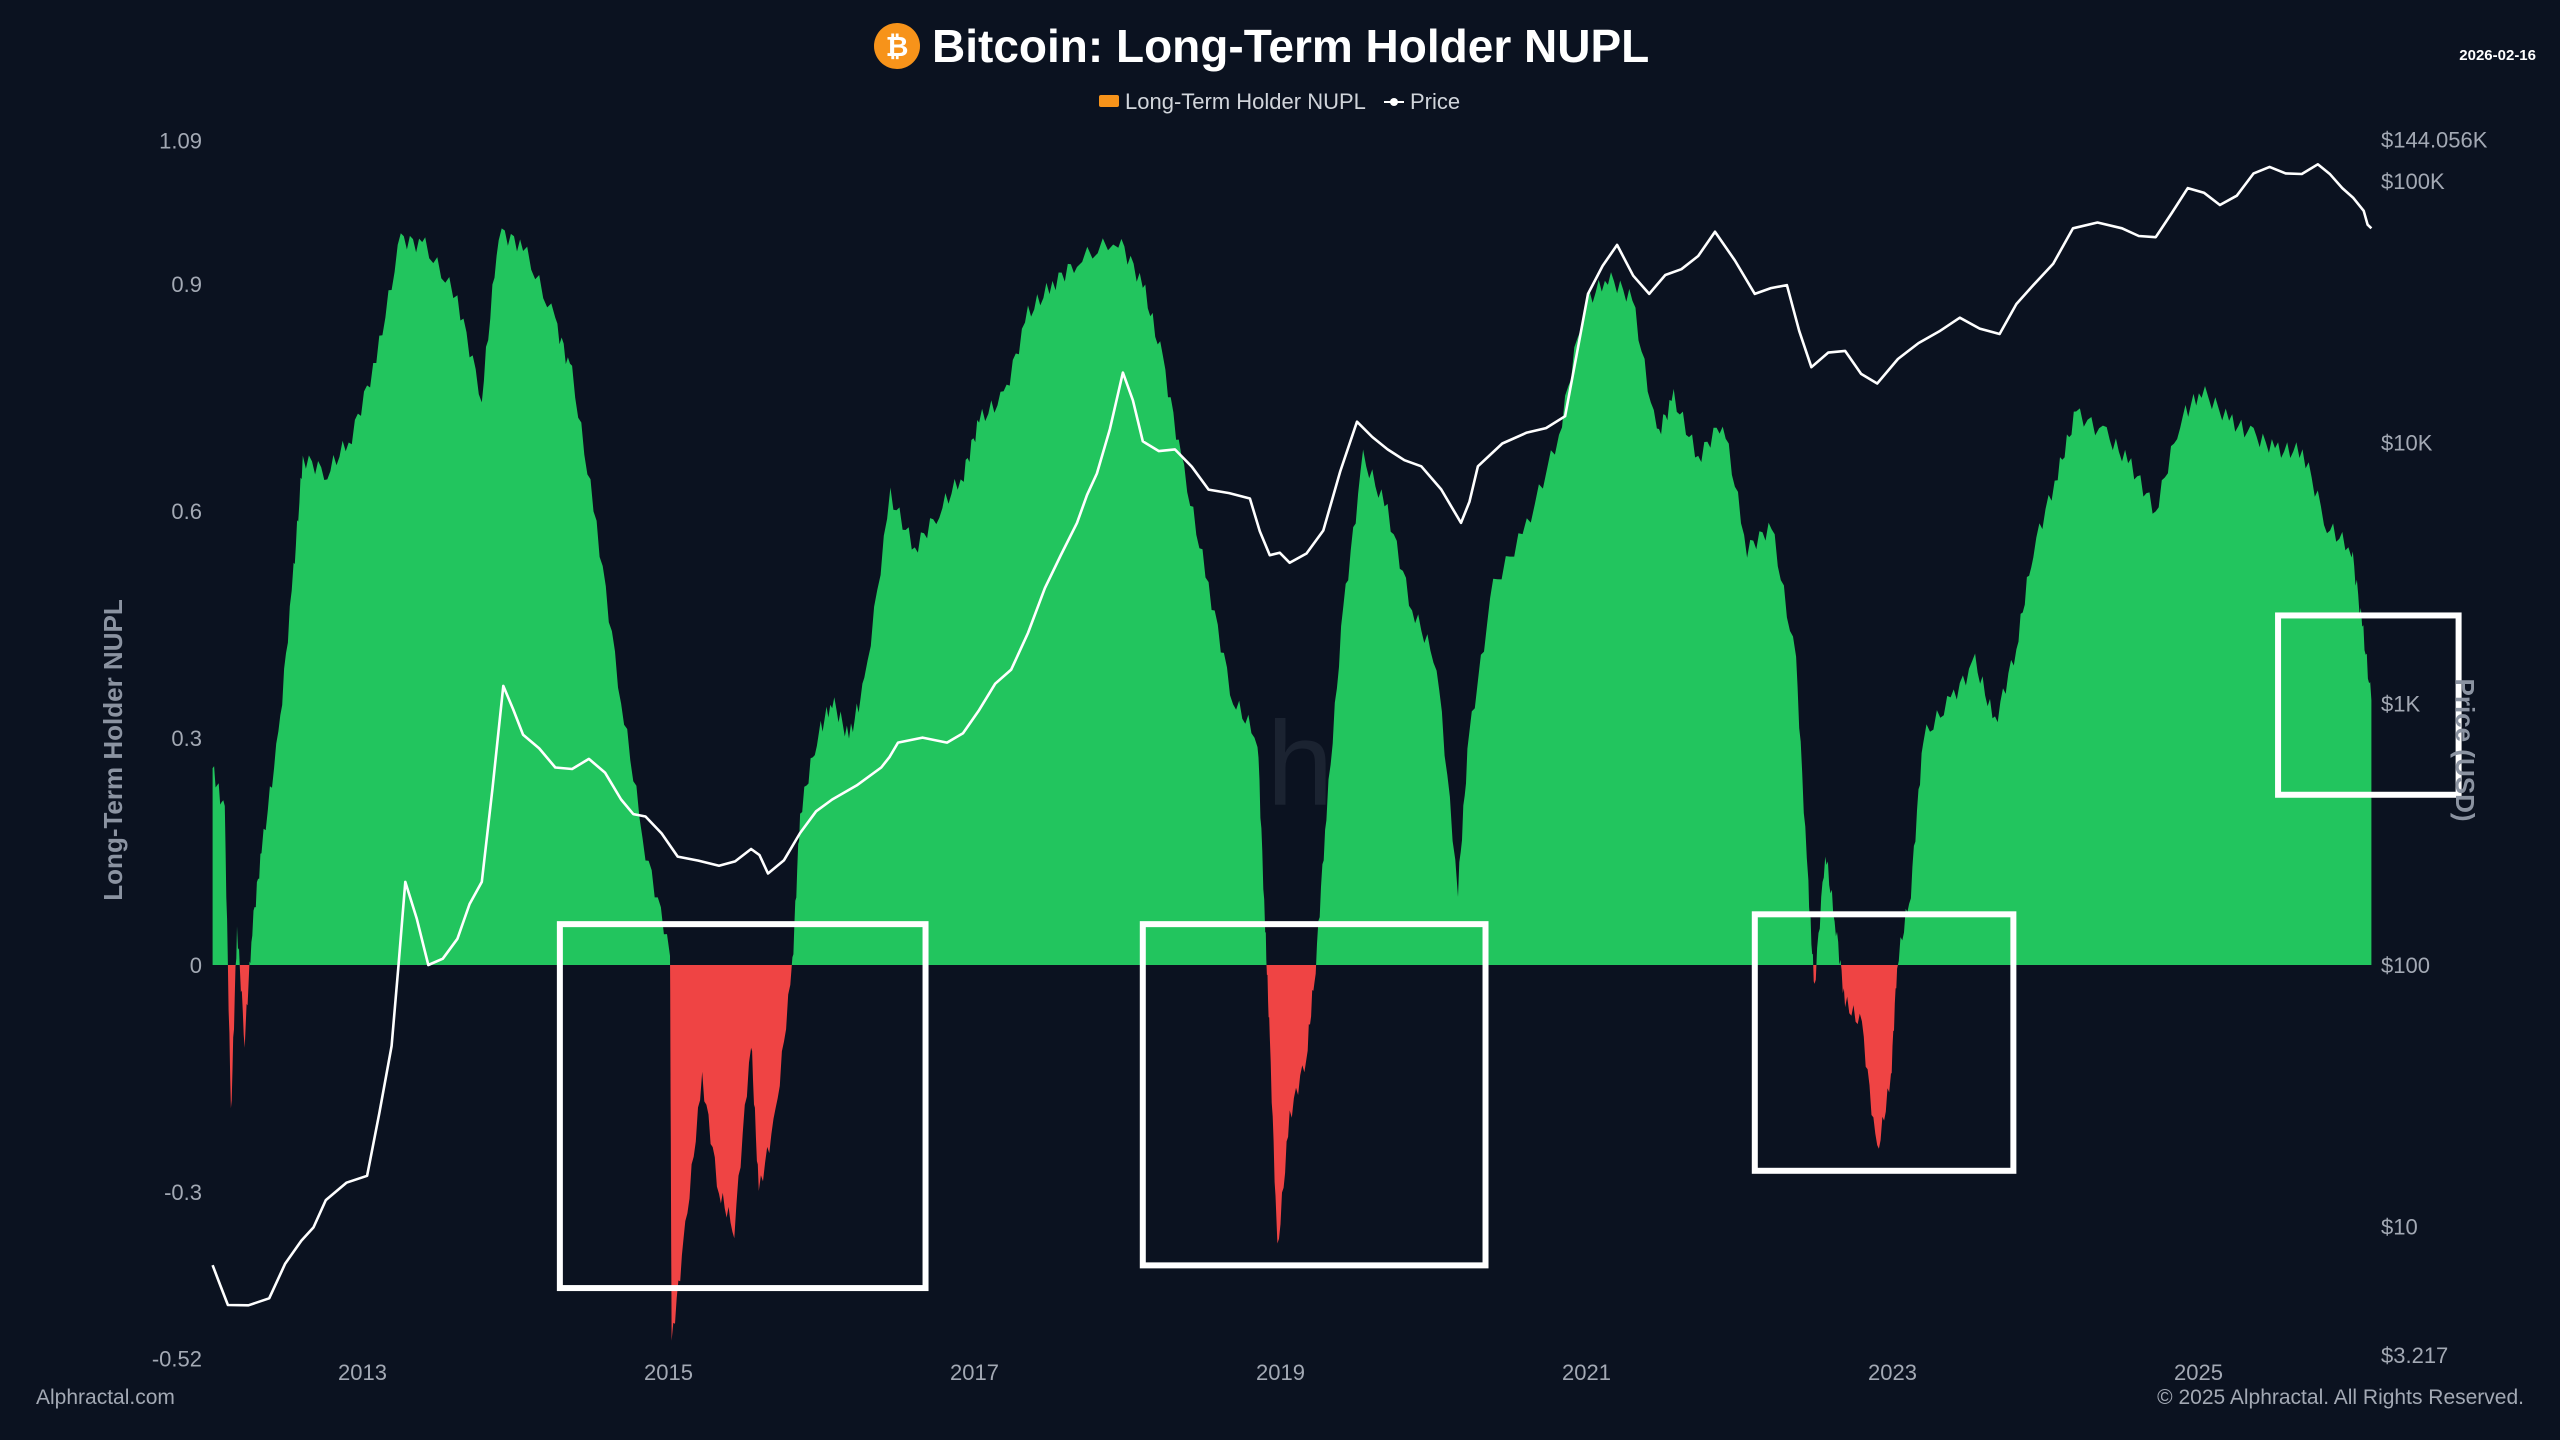 This screenshot has height=1440, width=2560. I want to click on x-tick-label: 2019, so click(1280, 1372).